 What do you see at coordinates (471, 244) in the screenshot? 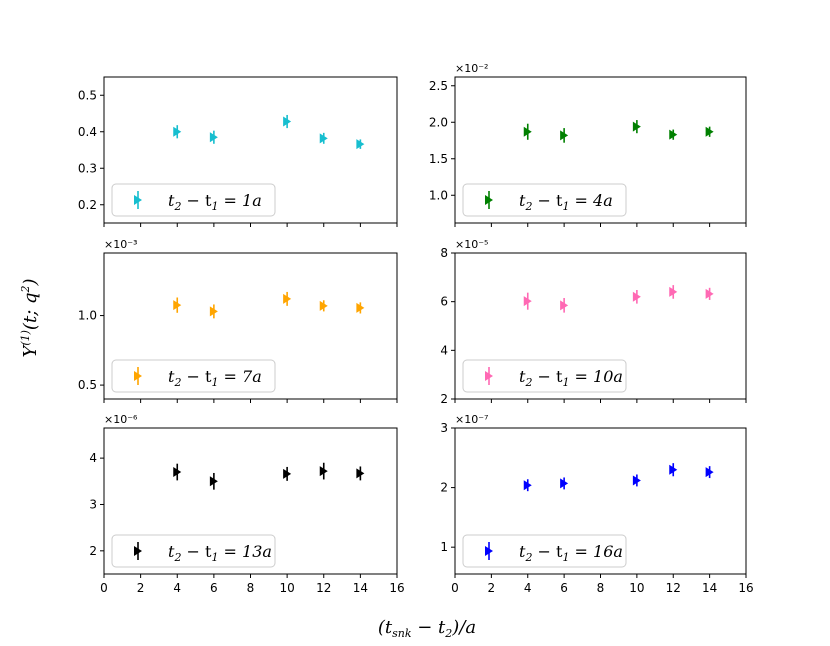
I see `axis-multiplier: ×10⁻⁵` at bounding box center [471, 244].